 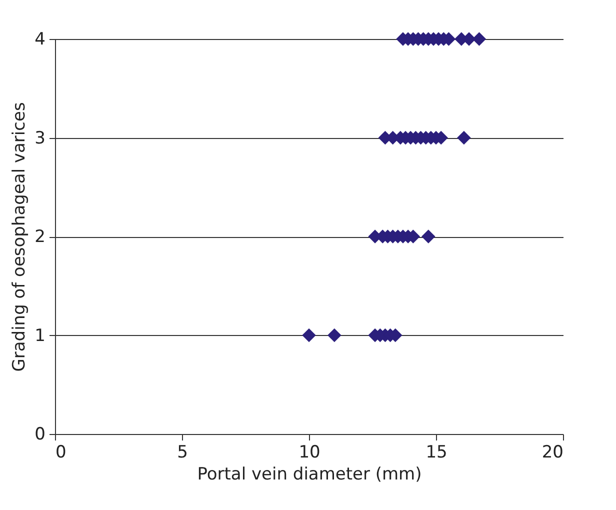 What do you see at coordinates (40, 434) in the screenshot?
I see `y-tick-label: 0` at bounding box center [40, 434].